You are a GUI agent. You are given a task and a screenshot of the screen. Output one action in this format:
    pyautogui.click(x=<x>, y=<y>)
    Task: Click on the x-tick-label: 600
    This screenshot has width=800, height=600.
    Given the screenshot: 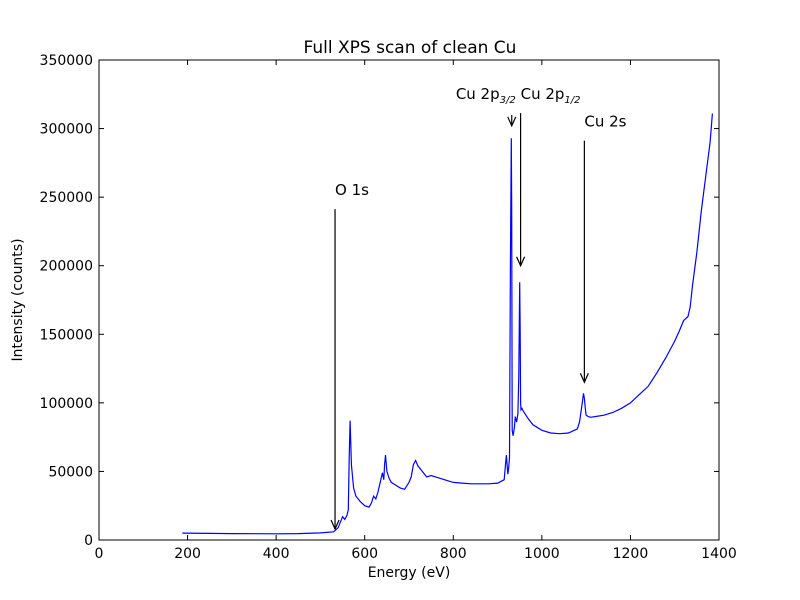 What is the action you would take?
    pyautogui.click(x=364, y=554)
    